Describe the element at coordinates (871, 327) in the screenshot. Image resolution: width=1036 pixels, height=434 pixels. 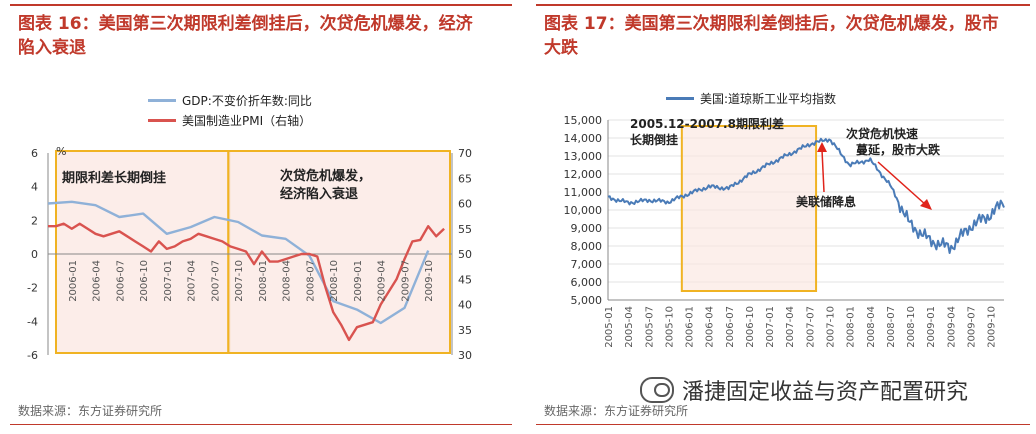
I see `x-tick-label: 2008-04` at that location.